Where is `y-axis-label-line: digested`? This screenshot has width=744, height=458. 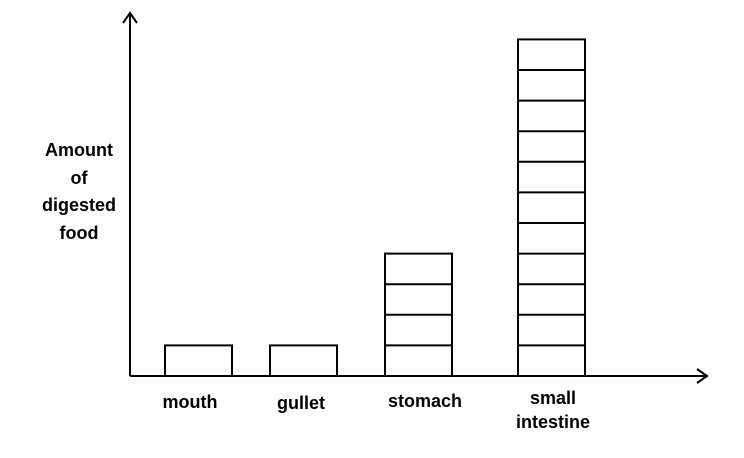
y-axis-label-line: digested is located at coordinates (78, 205).